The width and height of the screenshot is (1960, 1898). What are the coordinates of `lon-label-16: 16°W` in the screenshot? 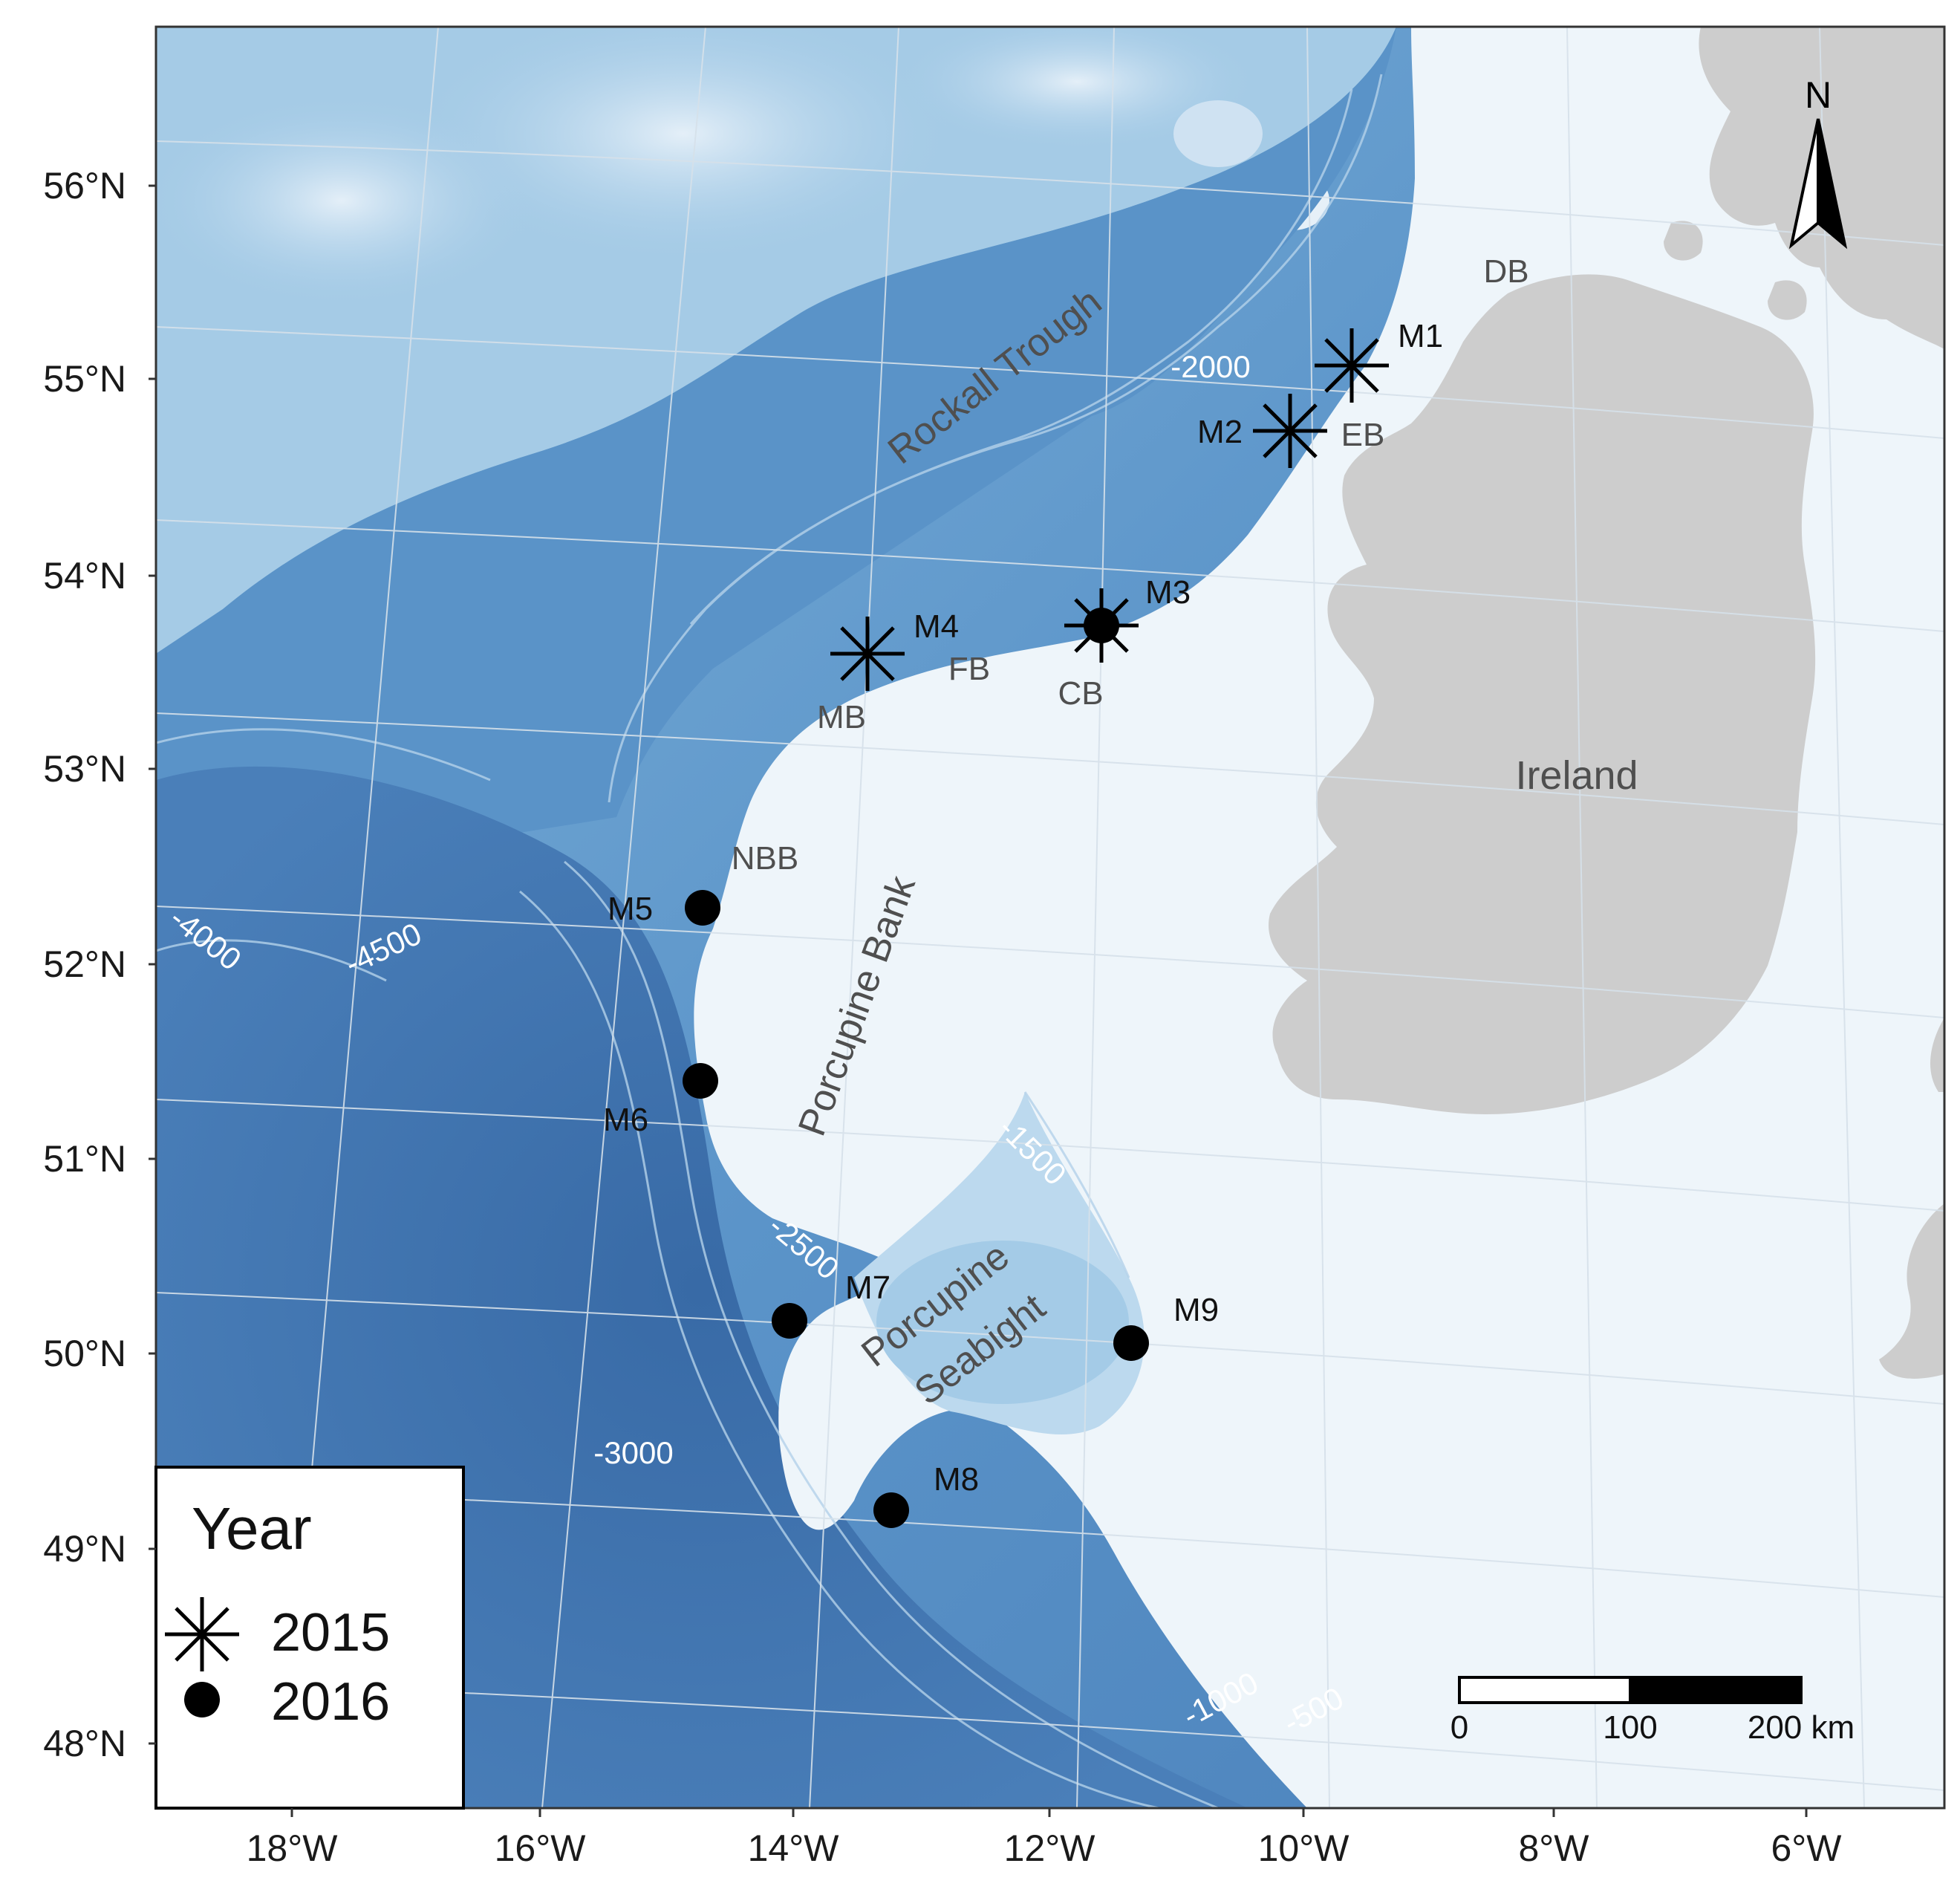 It's located at (541, 1848).